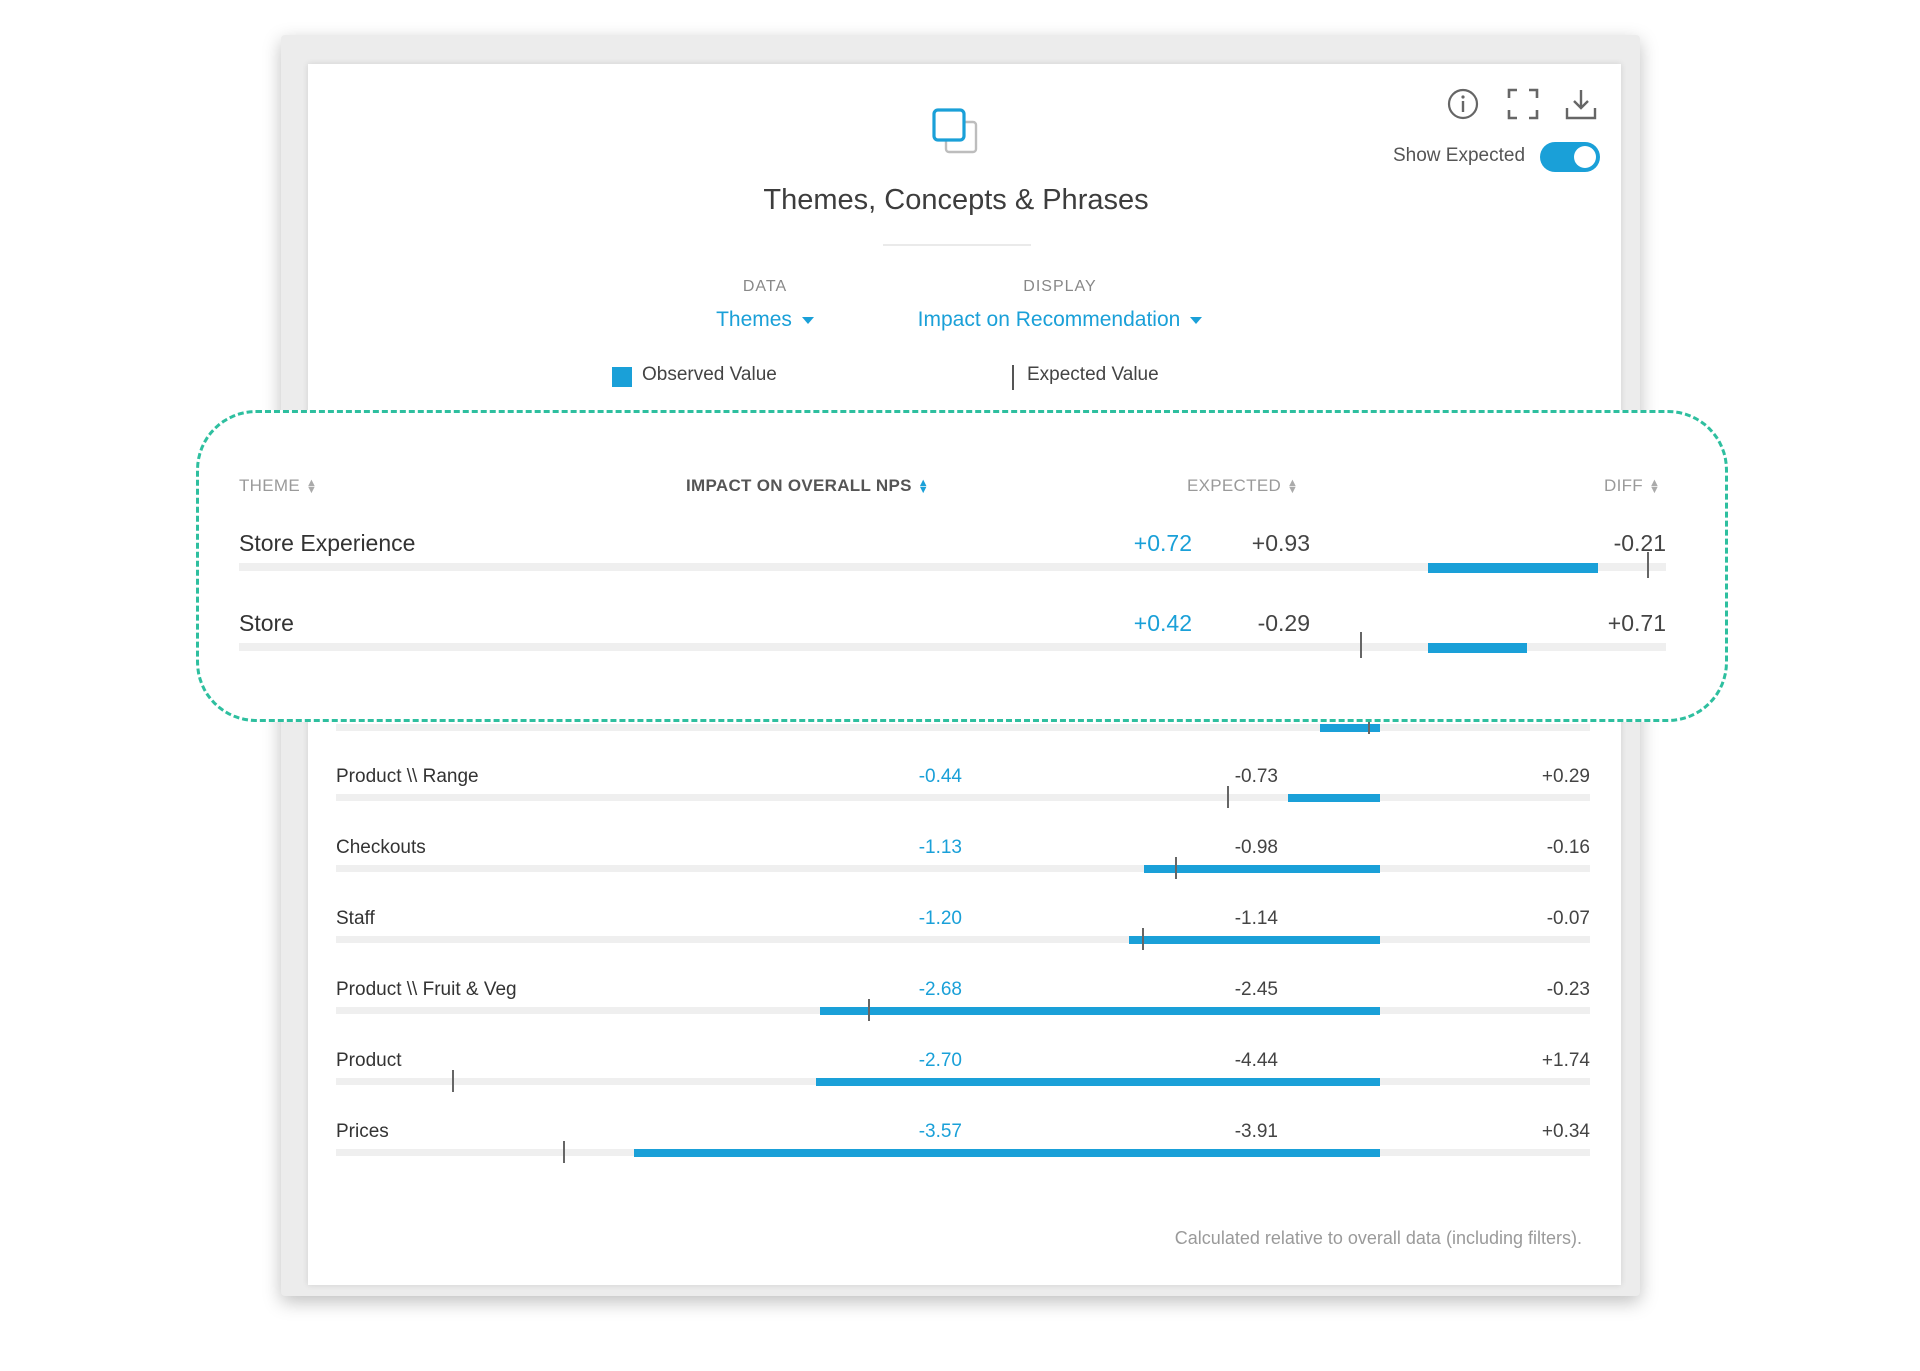 The height and width of the screenshot is (1371, 1920). What do you see at coordinates (963, 858) in the screenshot?
I see `table-row: Checkouts -1.13 -0.98 -0.16` at bounding box center [963, 858].